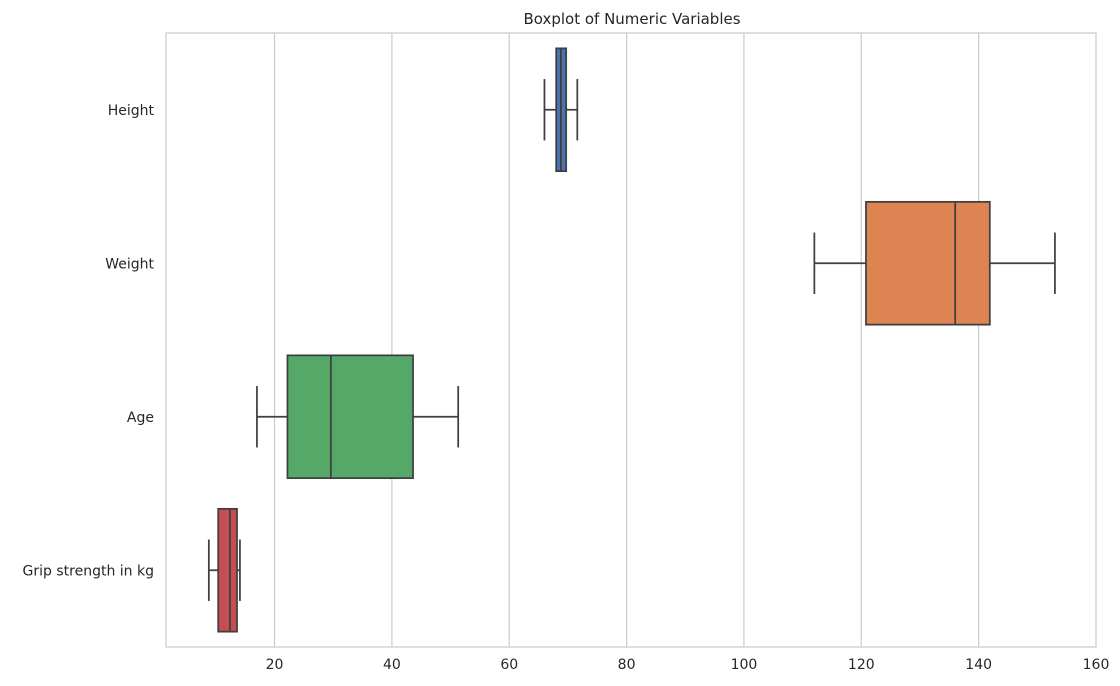 This screenshot has height=686, width=1120. Describe the element at coordinates (978, 665) in the screenshot. I see `x-tick-label: 140` at that location.